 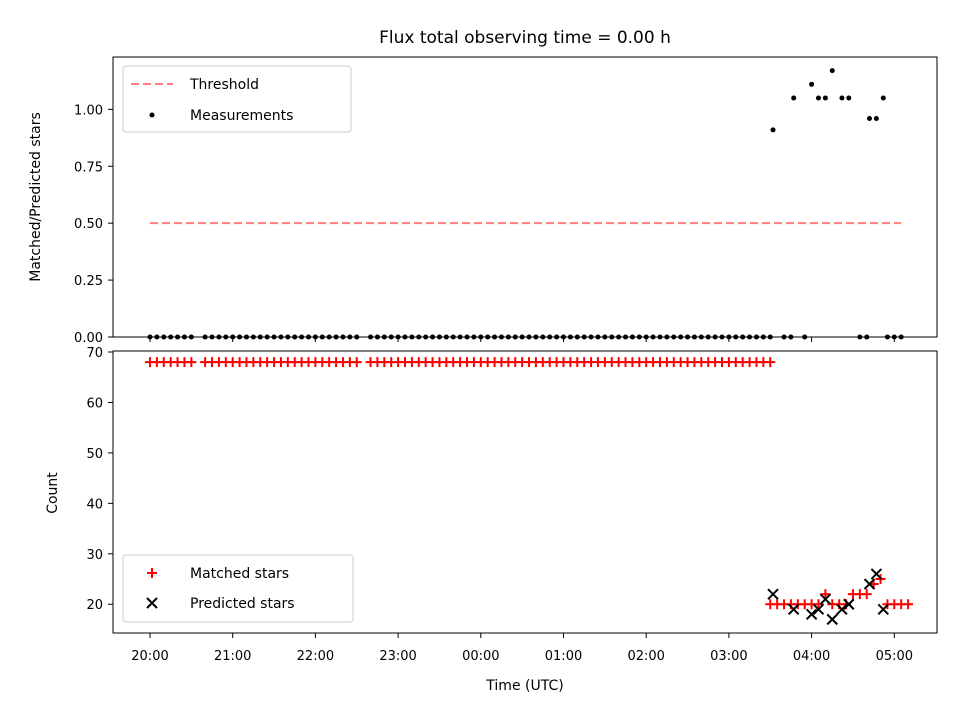 I want to click on legend-measurements-label: Measurements, so click(x=241, y=116).